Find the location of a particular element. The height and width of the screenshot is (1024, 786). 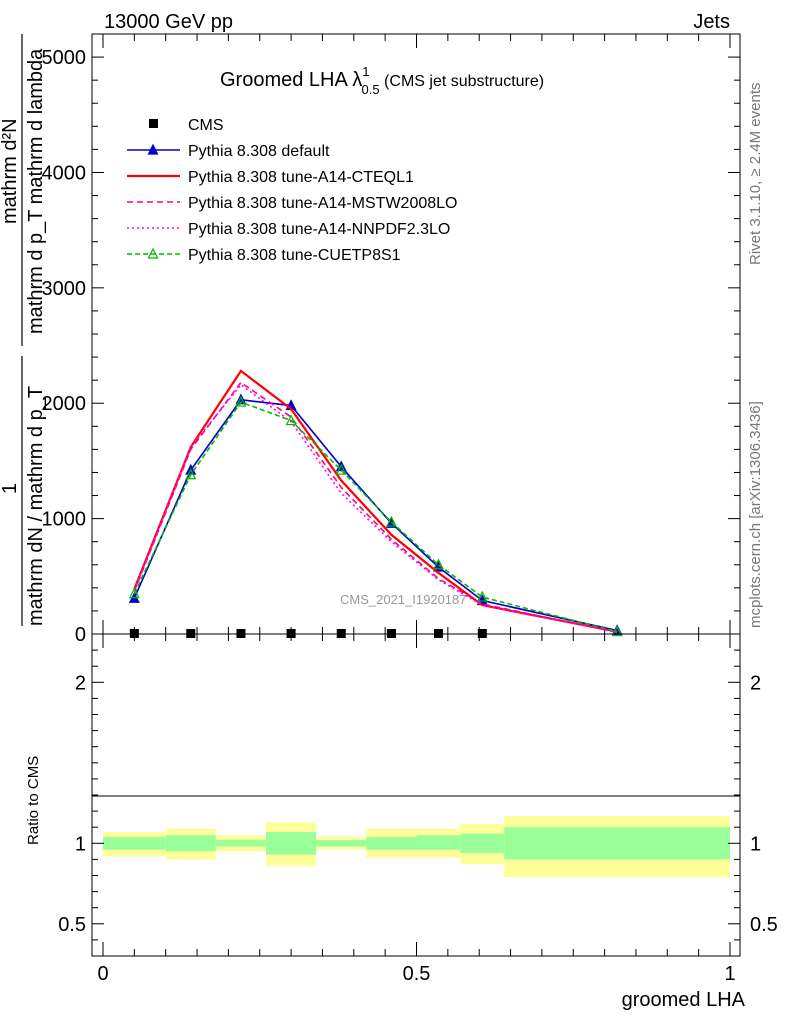

y-label-denominator: mathrm d p_T mathrm d lambda is located at coordinates (36, 191).